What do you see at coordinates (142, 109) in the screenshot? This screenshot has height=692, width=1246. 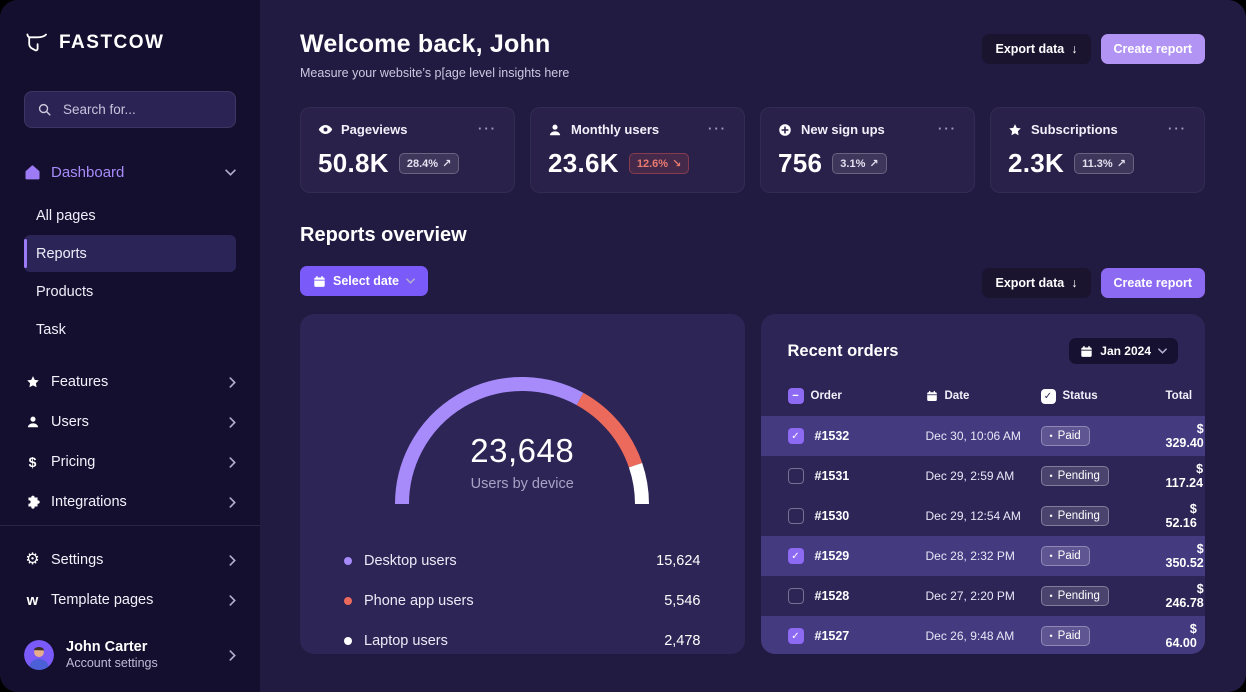 I see `search-input` at bounding box center [142, 109].